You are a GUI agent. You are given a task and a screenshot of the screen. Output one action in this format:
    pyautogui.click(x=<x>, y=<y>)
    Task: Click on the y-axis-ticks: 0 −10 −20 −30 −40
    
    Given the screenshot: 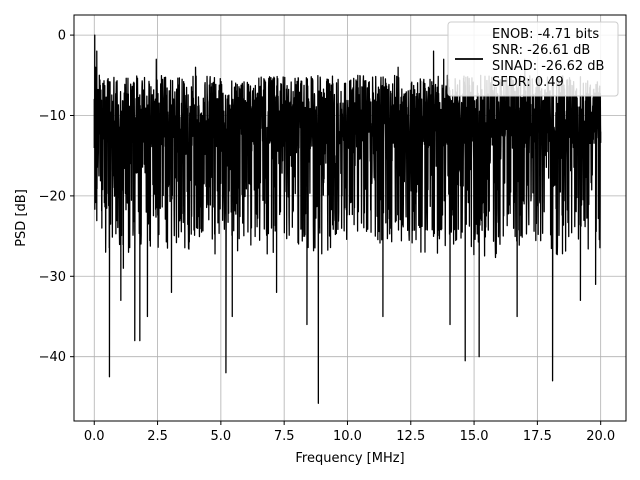 What is the action you would take?
    pyautogui.click(x=56, y=197)
    